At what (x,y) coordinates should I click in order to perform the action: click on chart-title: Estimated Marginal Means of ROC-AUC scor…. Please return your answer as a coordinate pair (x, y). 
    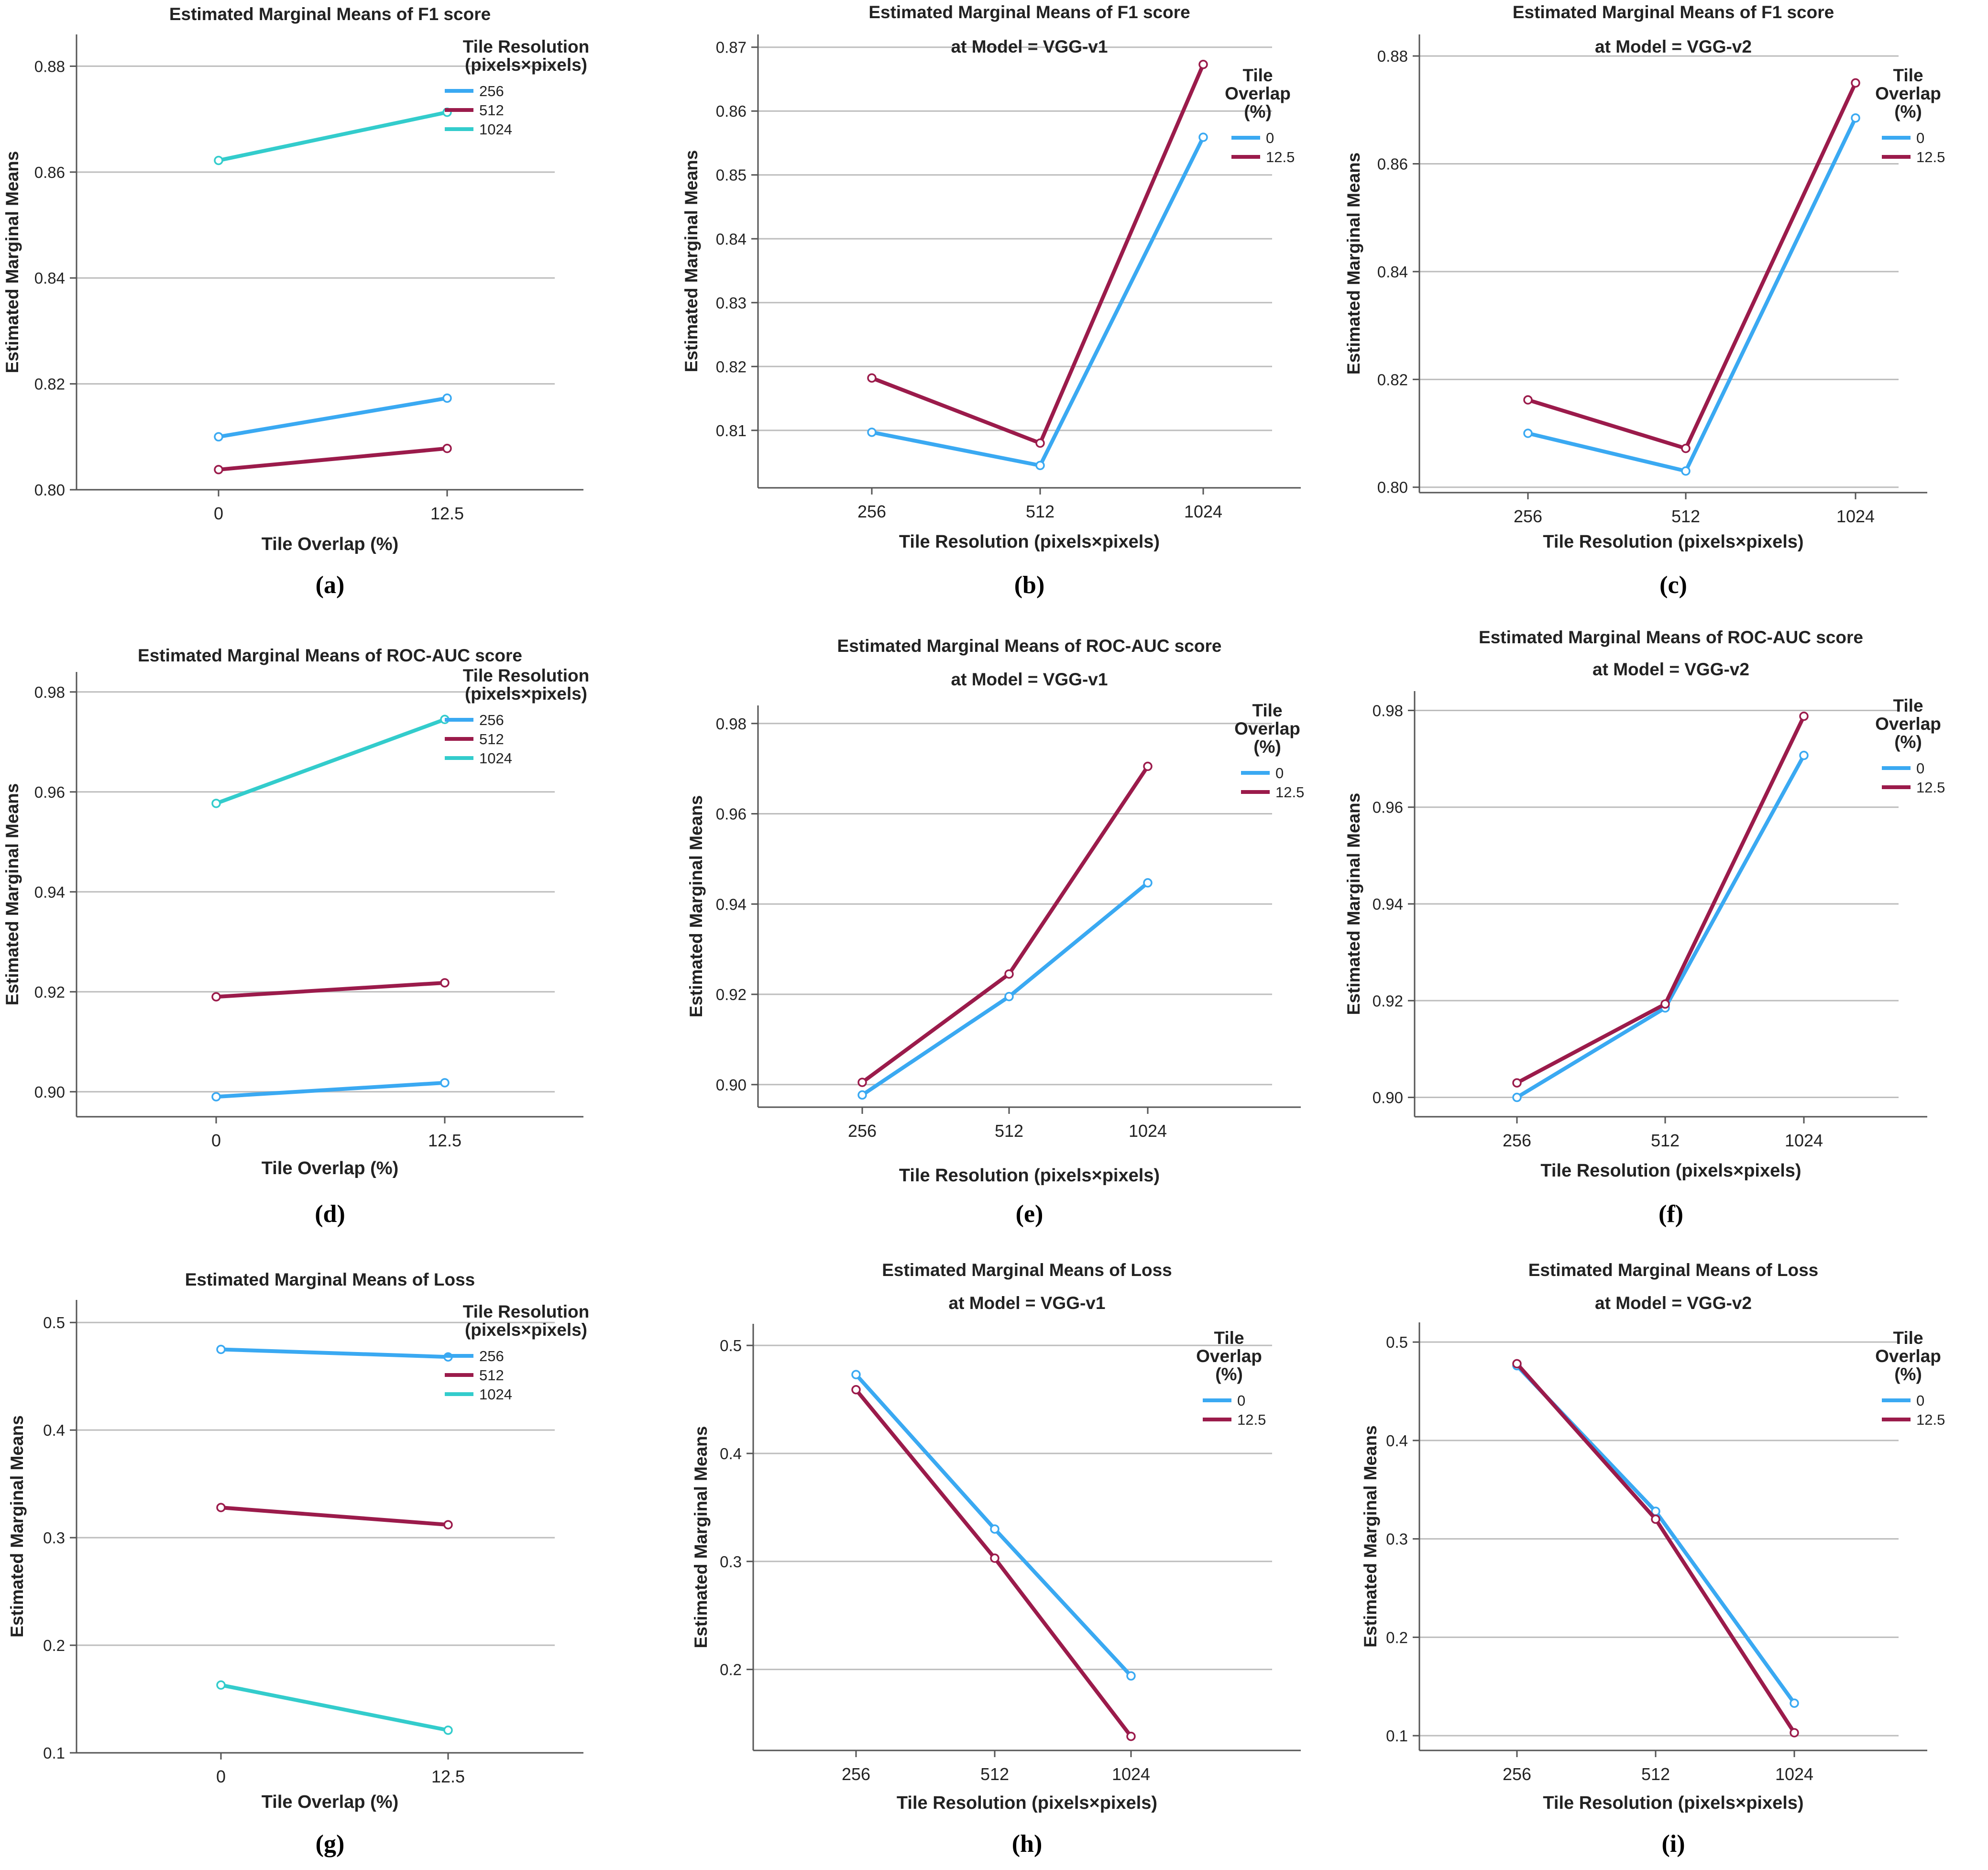
    Looking at the image, I should click on (1671, 637).